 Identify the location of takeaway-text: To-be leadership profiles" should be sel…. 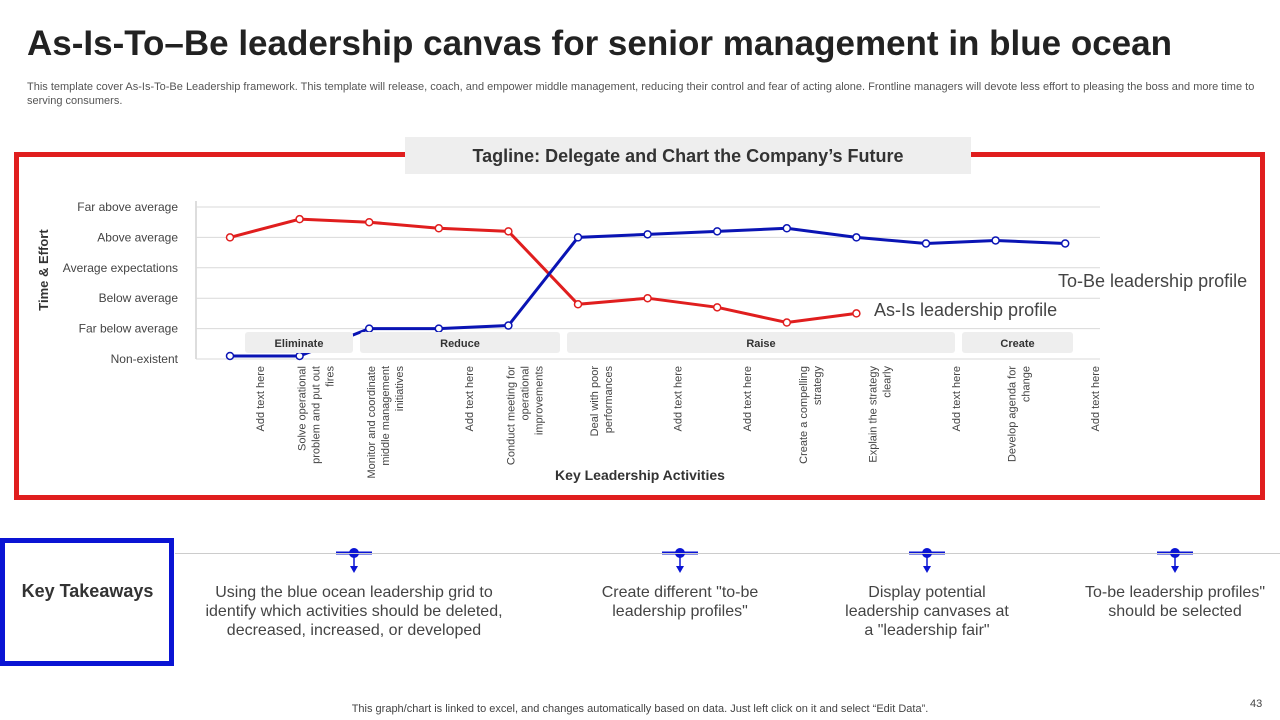
(1175, 602).